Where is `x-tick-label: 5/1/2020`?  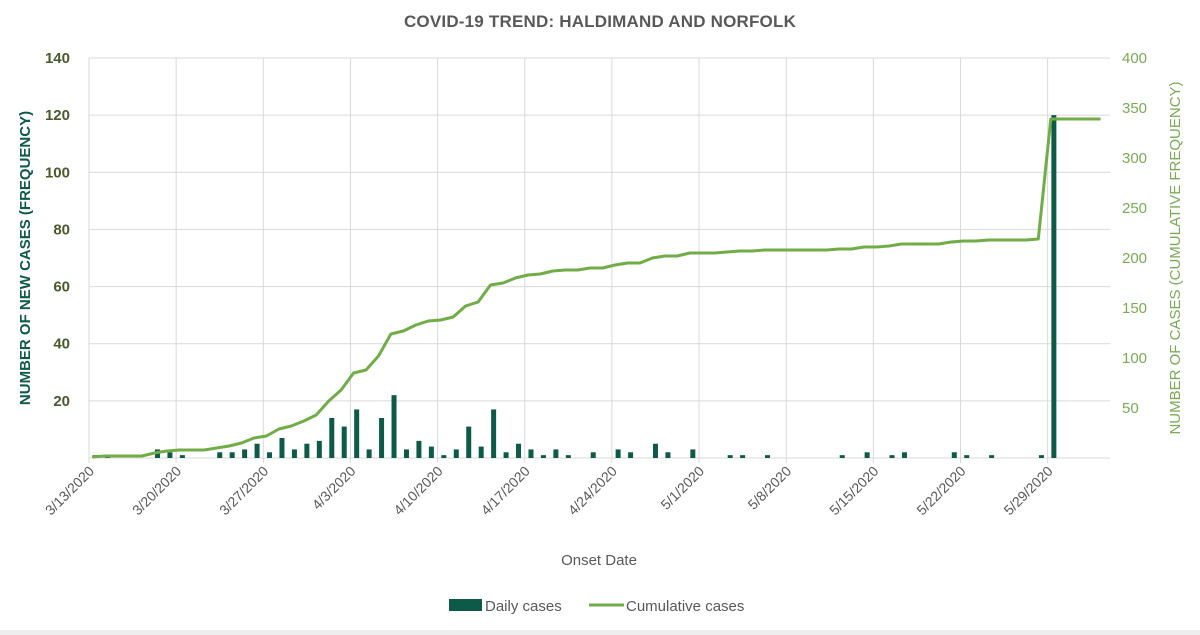
x-tick-label: 5/1/2020 is located at coordinates (682, 488).